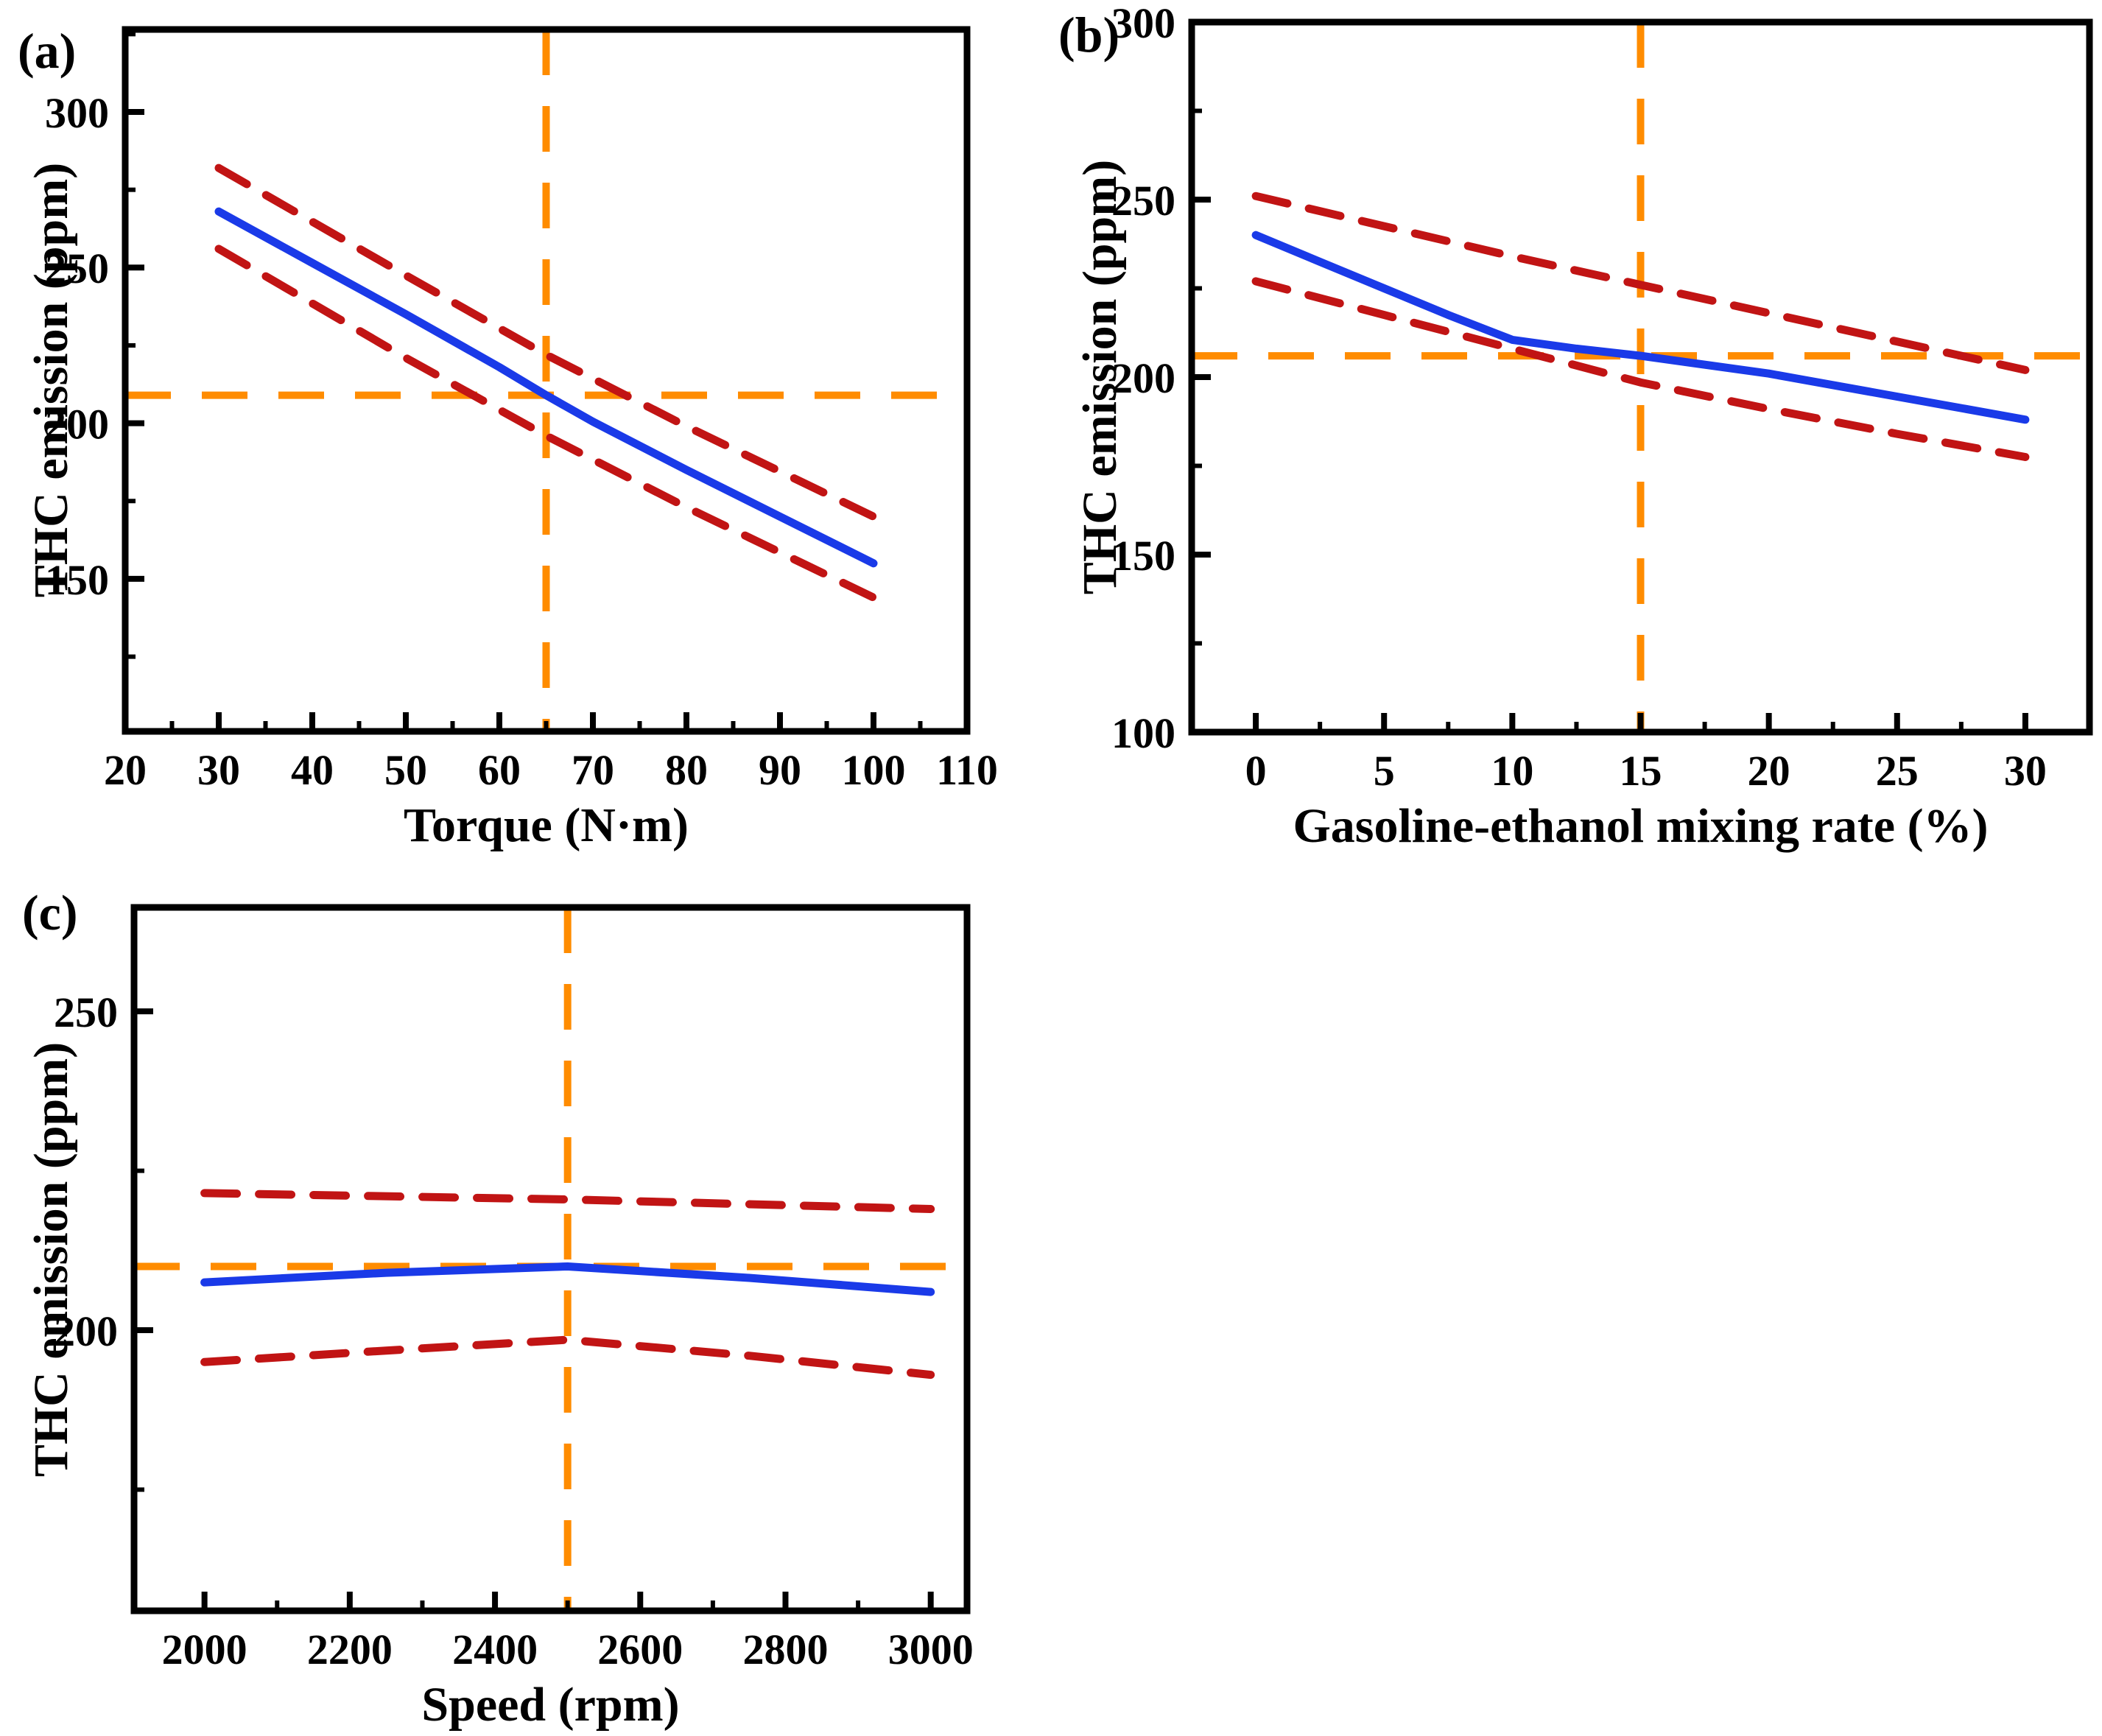  Describe the element at coordinates (77, 424) in the screenshot. I see `panel-a-y-tick-label: 200` at that location.